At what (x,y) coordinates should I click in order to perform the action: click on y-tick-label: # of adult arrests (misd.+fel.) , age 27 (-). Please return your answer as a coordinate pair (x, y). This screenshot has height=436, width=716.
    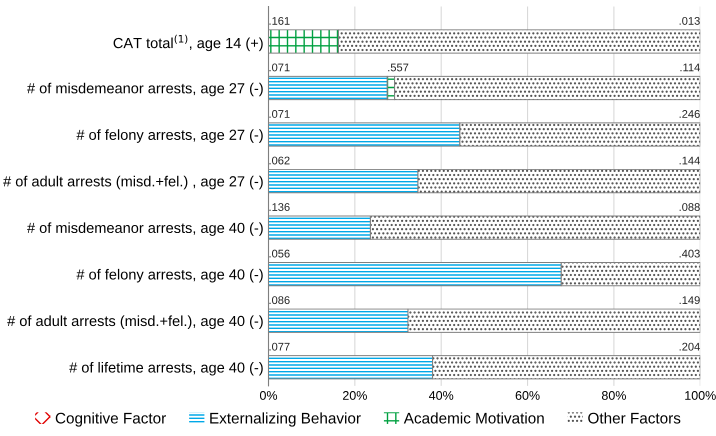
    Looking at the image, I should click on (133, 183).